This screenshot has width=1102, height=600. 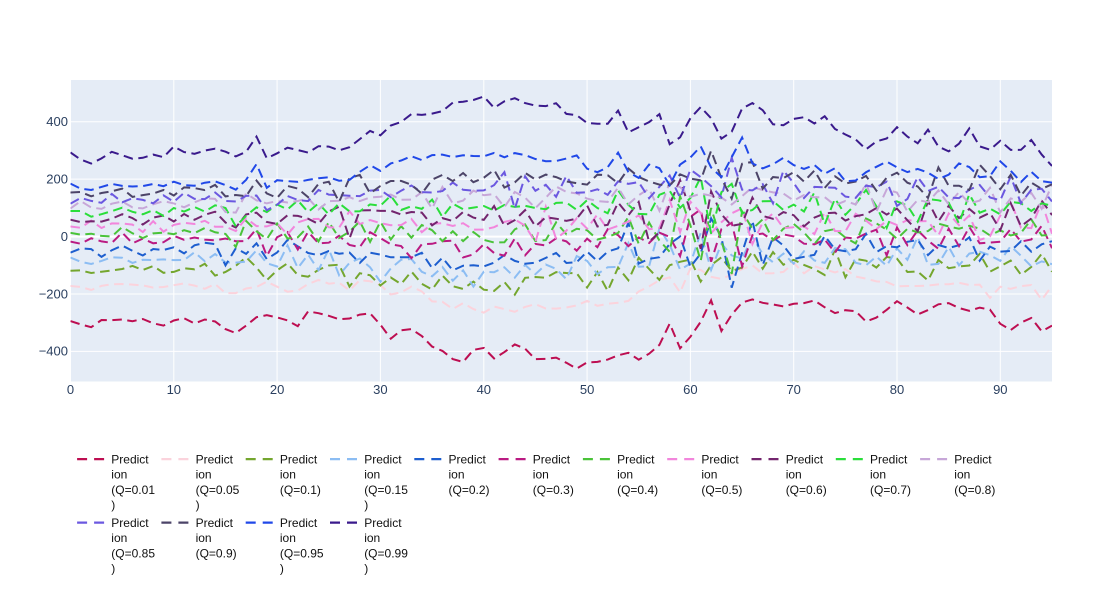 I want to click on svg-text: 90, so click(x=1000, y=389).